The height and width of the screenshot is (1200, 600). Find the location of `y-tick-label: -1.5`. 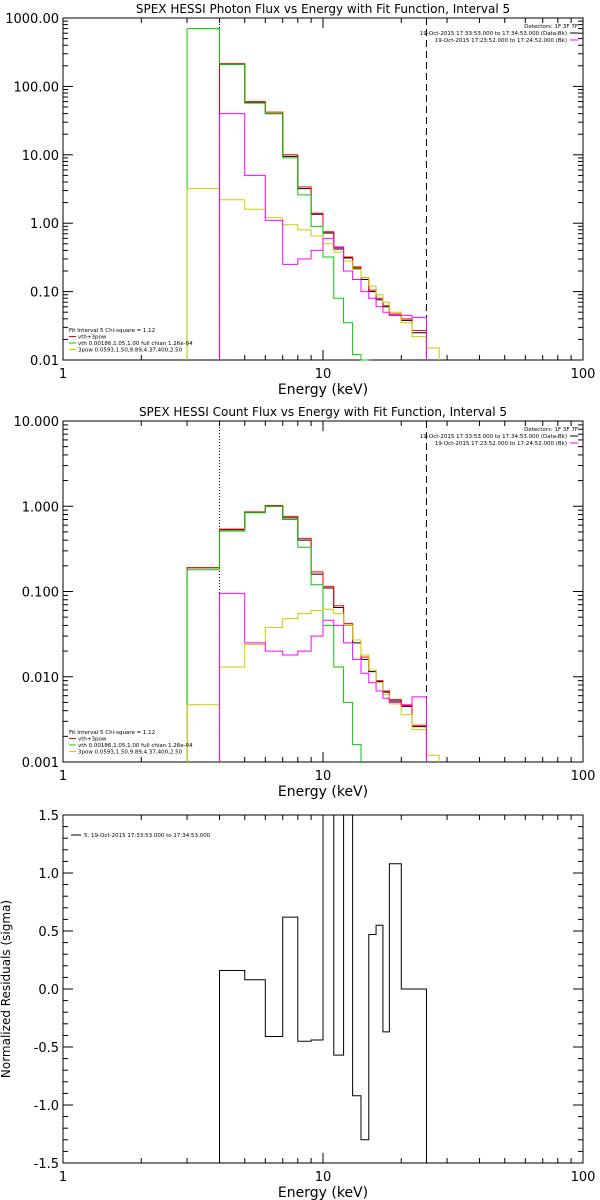

y-tick-label: -1.5 is located at coordinates (46, 1164).